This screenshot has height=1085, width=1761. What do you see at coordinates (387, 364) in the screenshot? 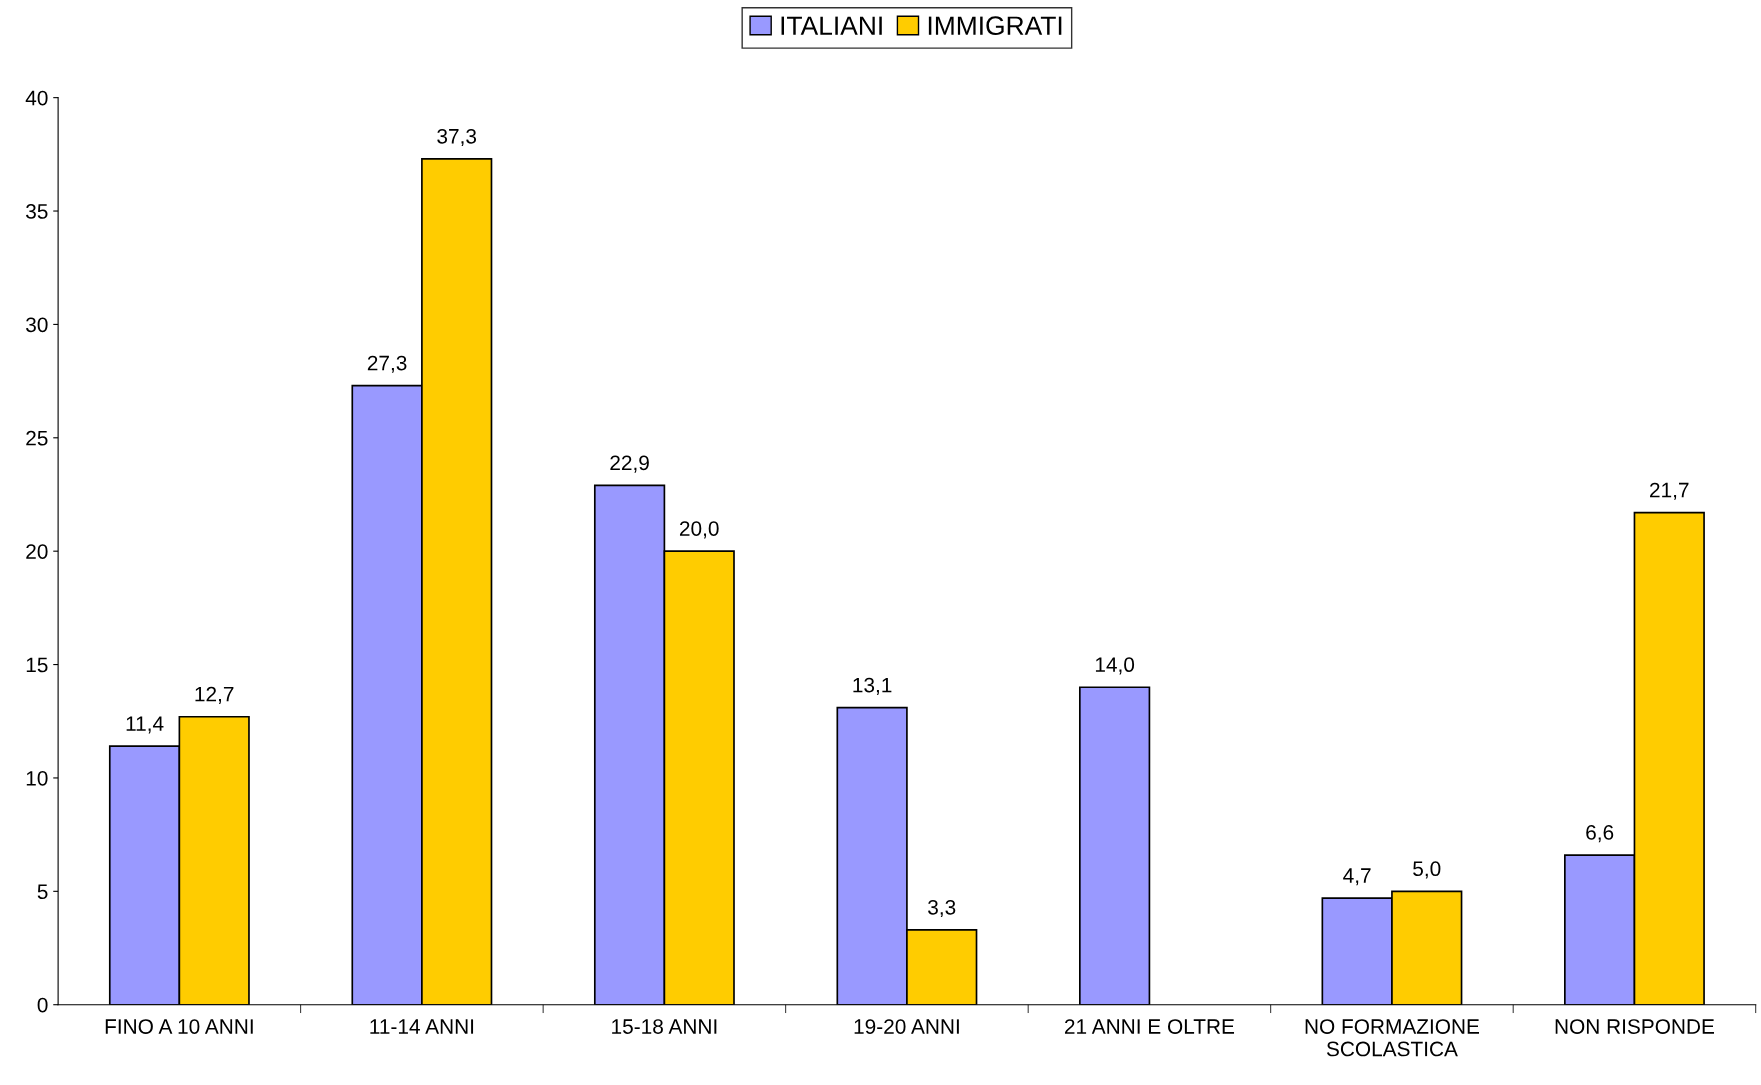
I see `data-label: 27,3` at bounding box center [387, 364].